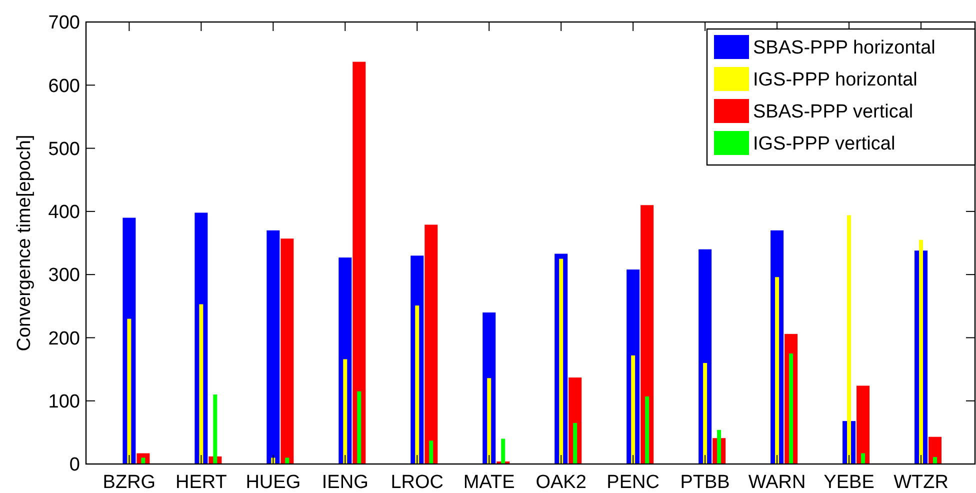 The image size is (976, 493). I want to click on y-tick-label: 100, so click(64, 402).